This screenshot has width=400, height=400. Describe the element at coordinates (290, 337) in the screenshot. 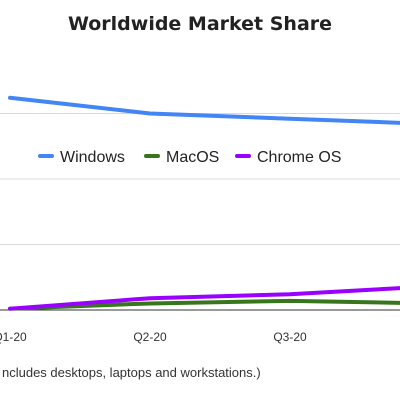

I see `x-tick-label-q3-20: Q3-20` at that location.